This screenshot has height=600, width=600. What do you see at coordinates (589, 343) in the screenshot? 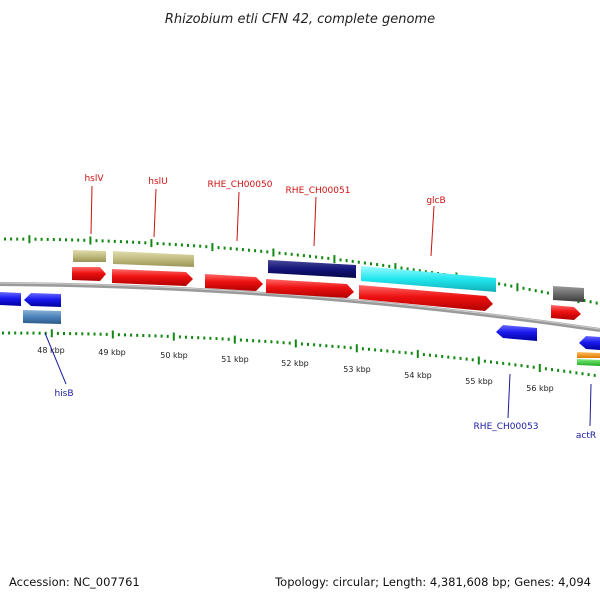
I see `actR-gene-arrow` at bounding box center [589, 343].